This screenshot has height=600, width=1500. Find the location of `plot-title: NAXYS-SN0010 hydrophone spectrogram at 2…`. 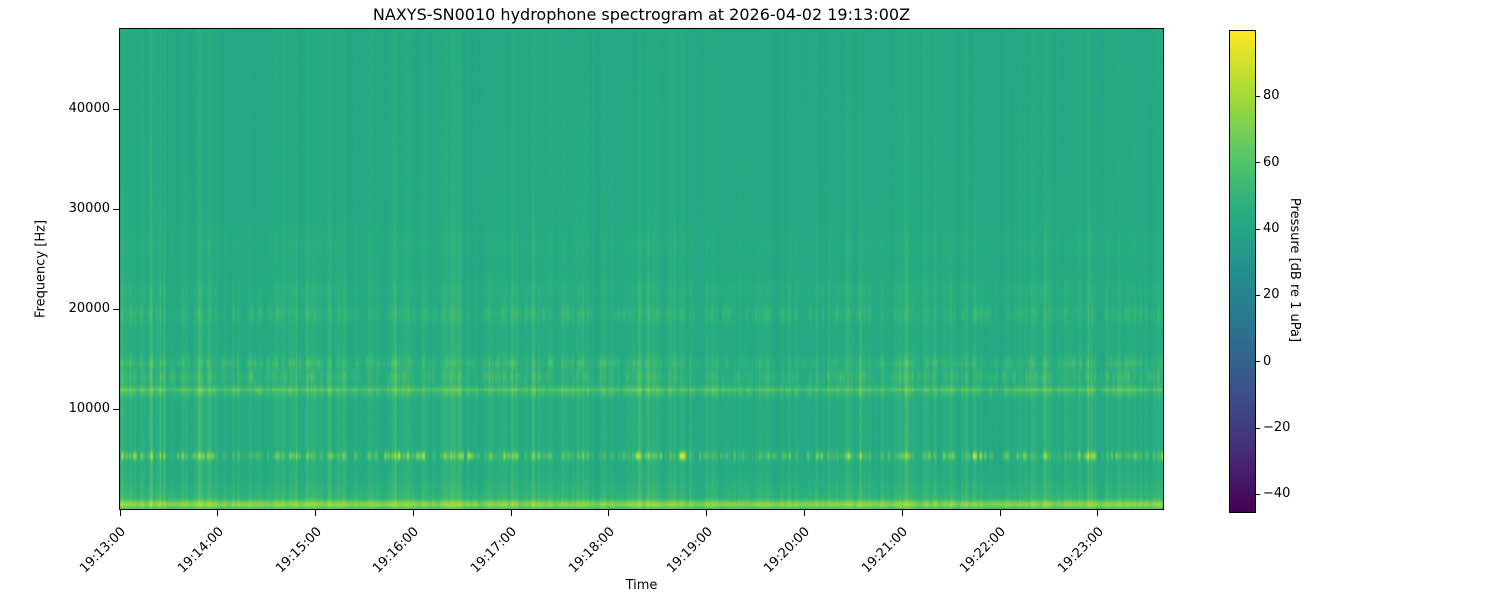

plot-title: NAXYS-SN0010 hydrophone spectrogram at 2… is located at coordinates (641, 14).